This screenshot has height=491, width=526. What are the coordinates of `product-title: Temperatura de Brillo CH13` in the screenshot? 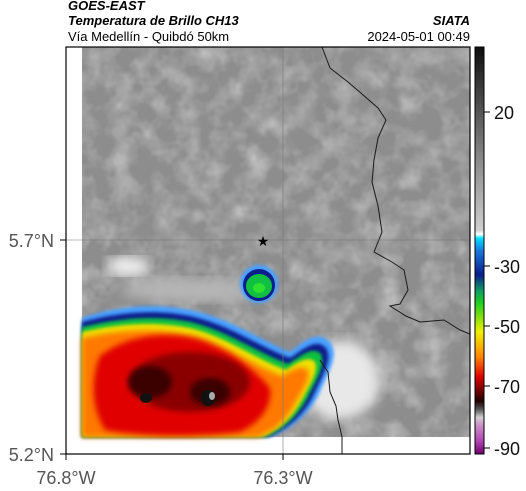 It's located at (153, 20).